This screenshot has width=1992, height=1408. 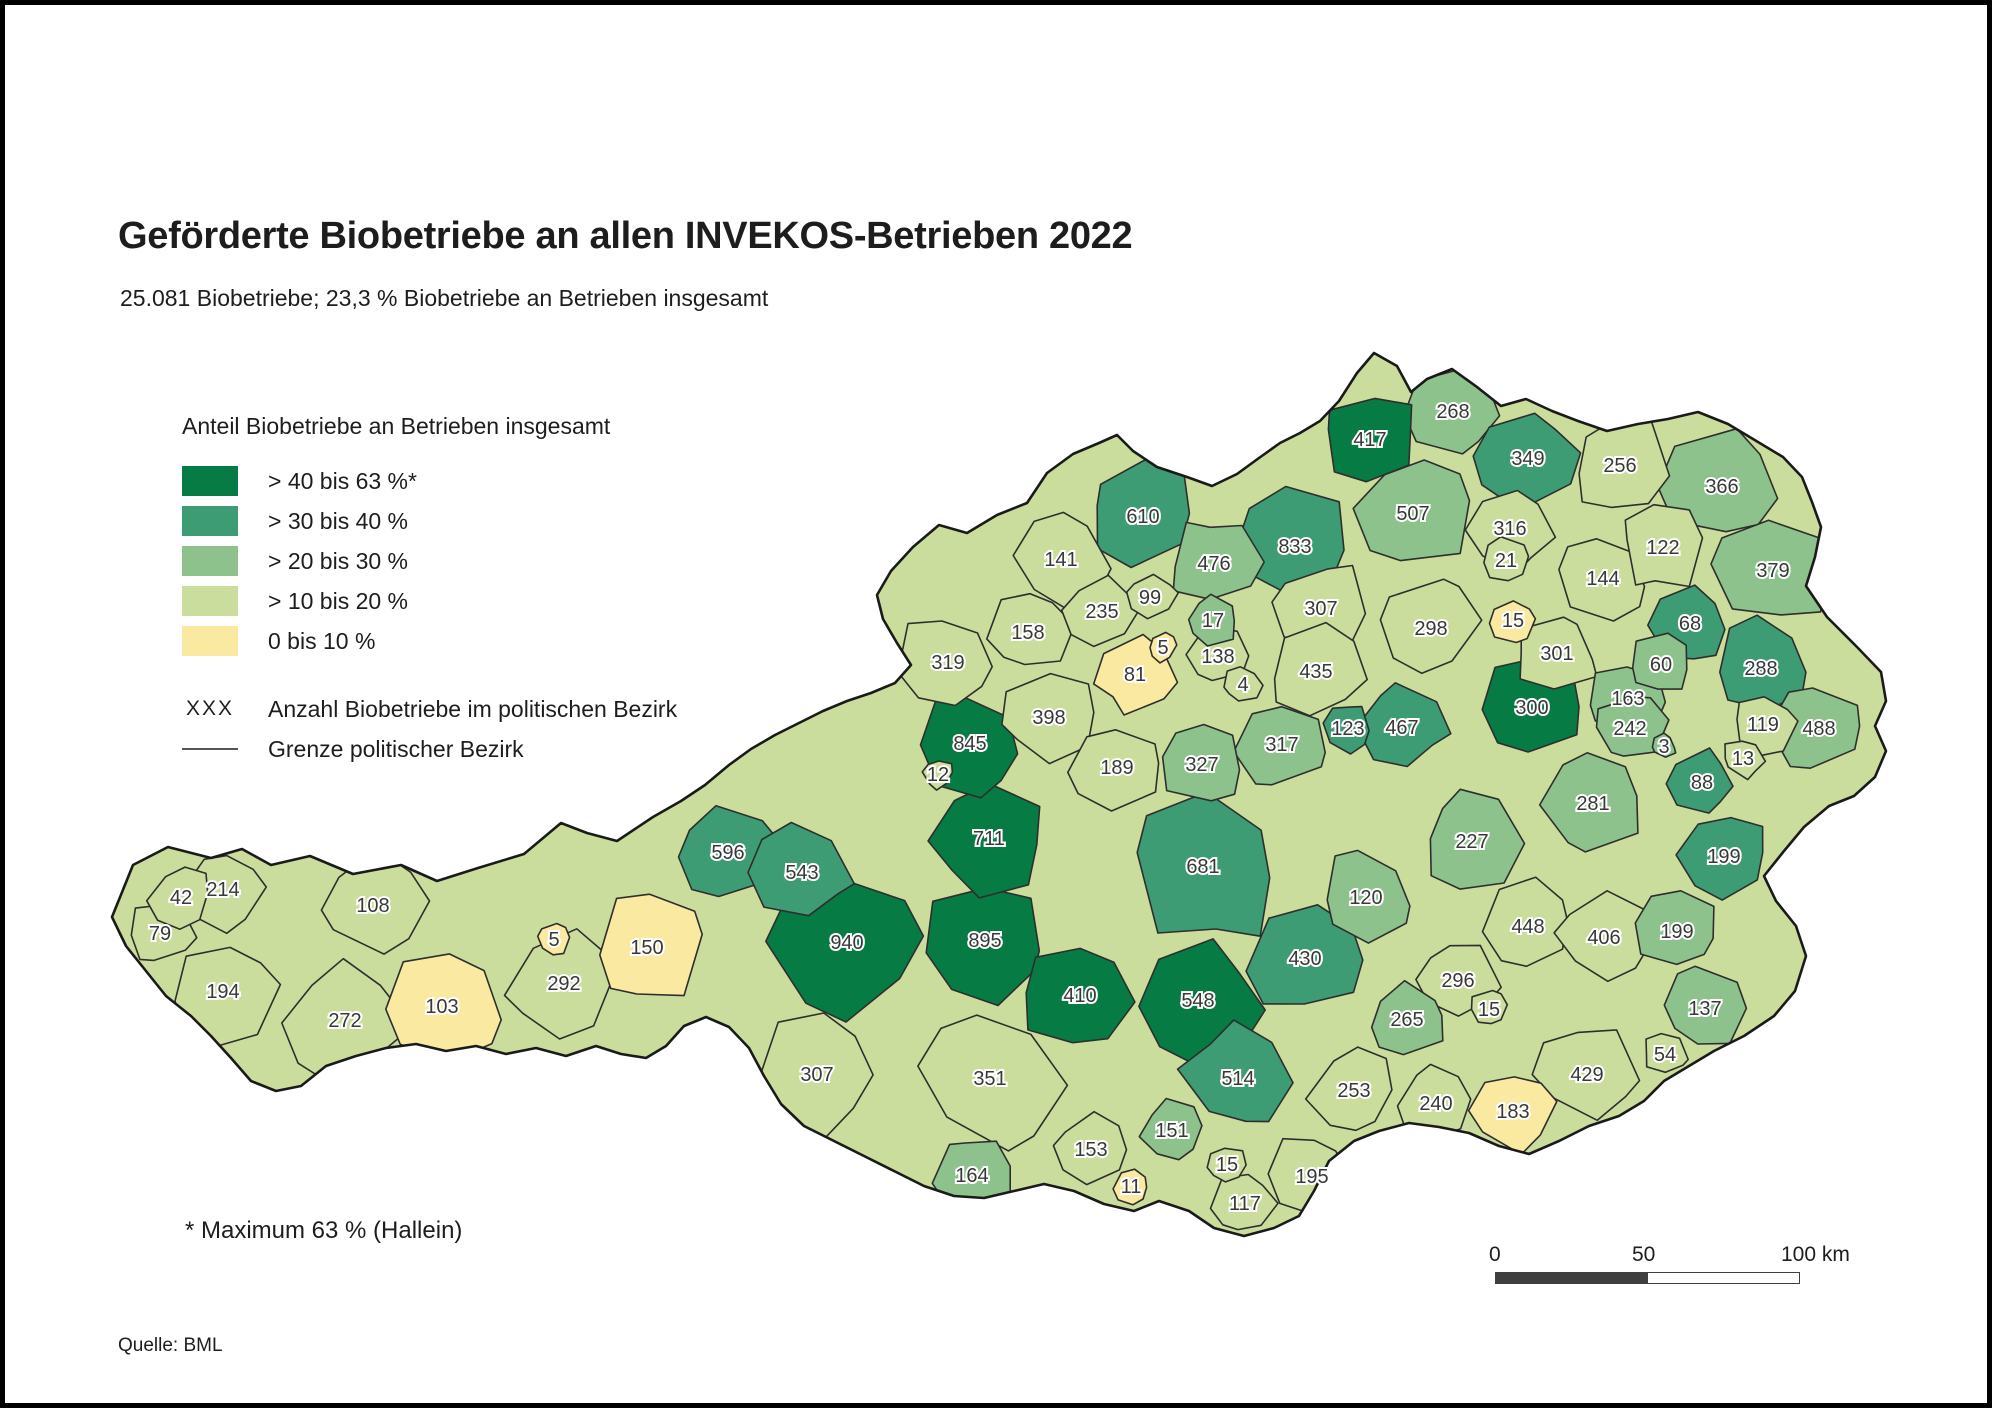 I want to click on legend-class-row: > 20 bis 30 %, so click(x=462, y=561).